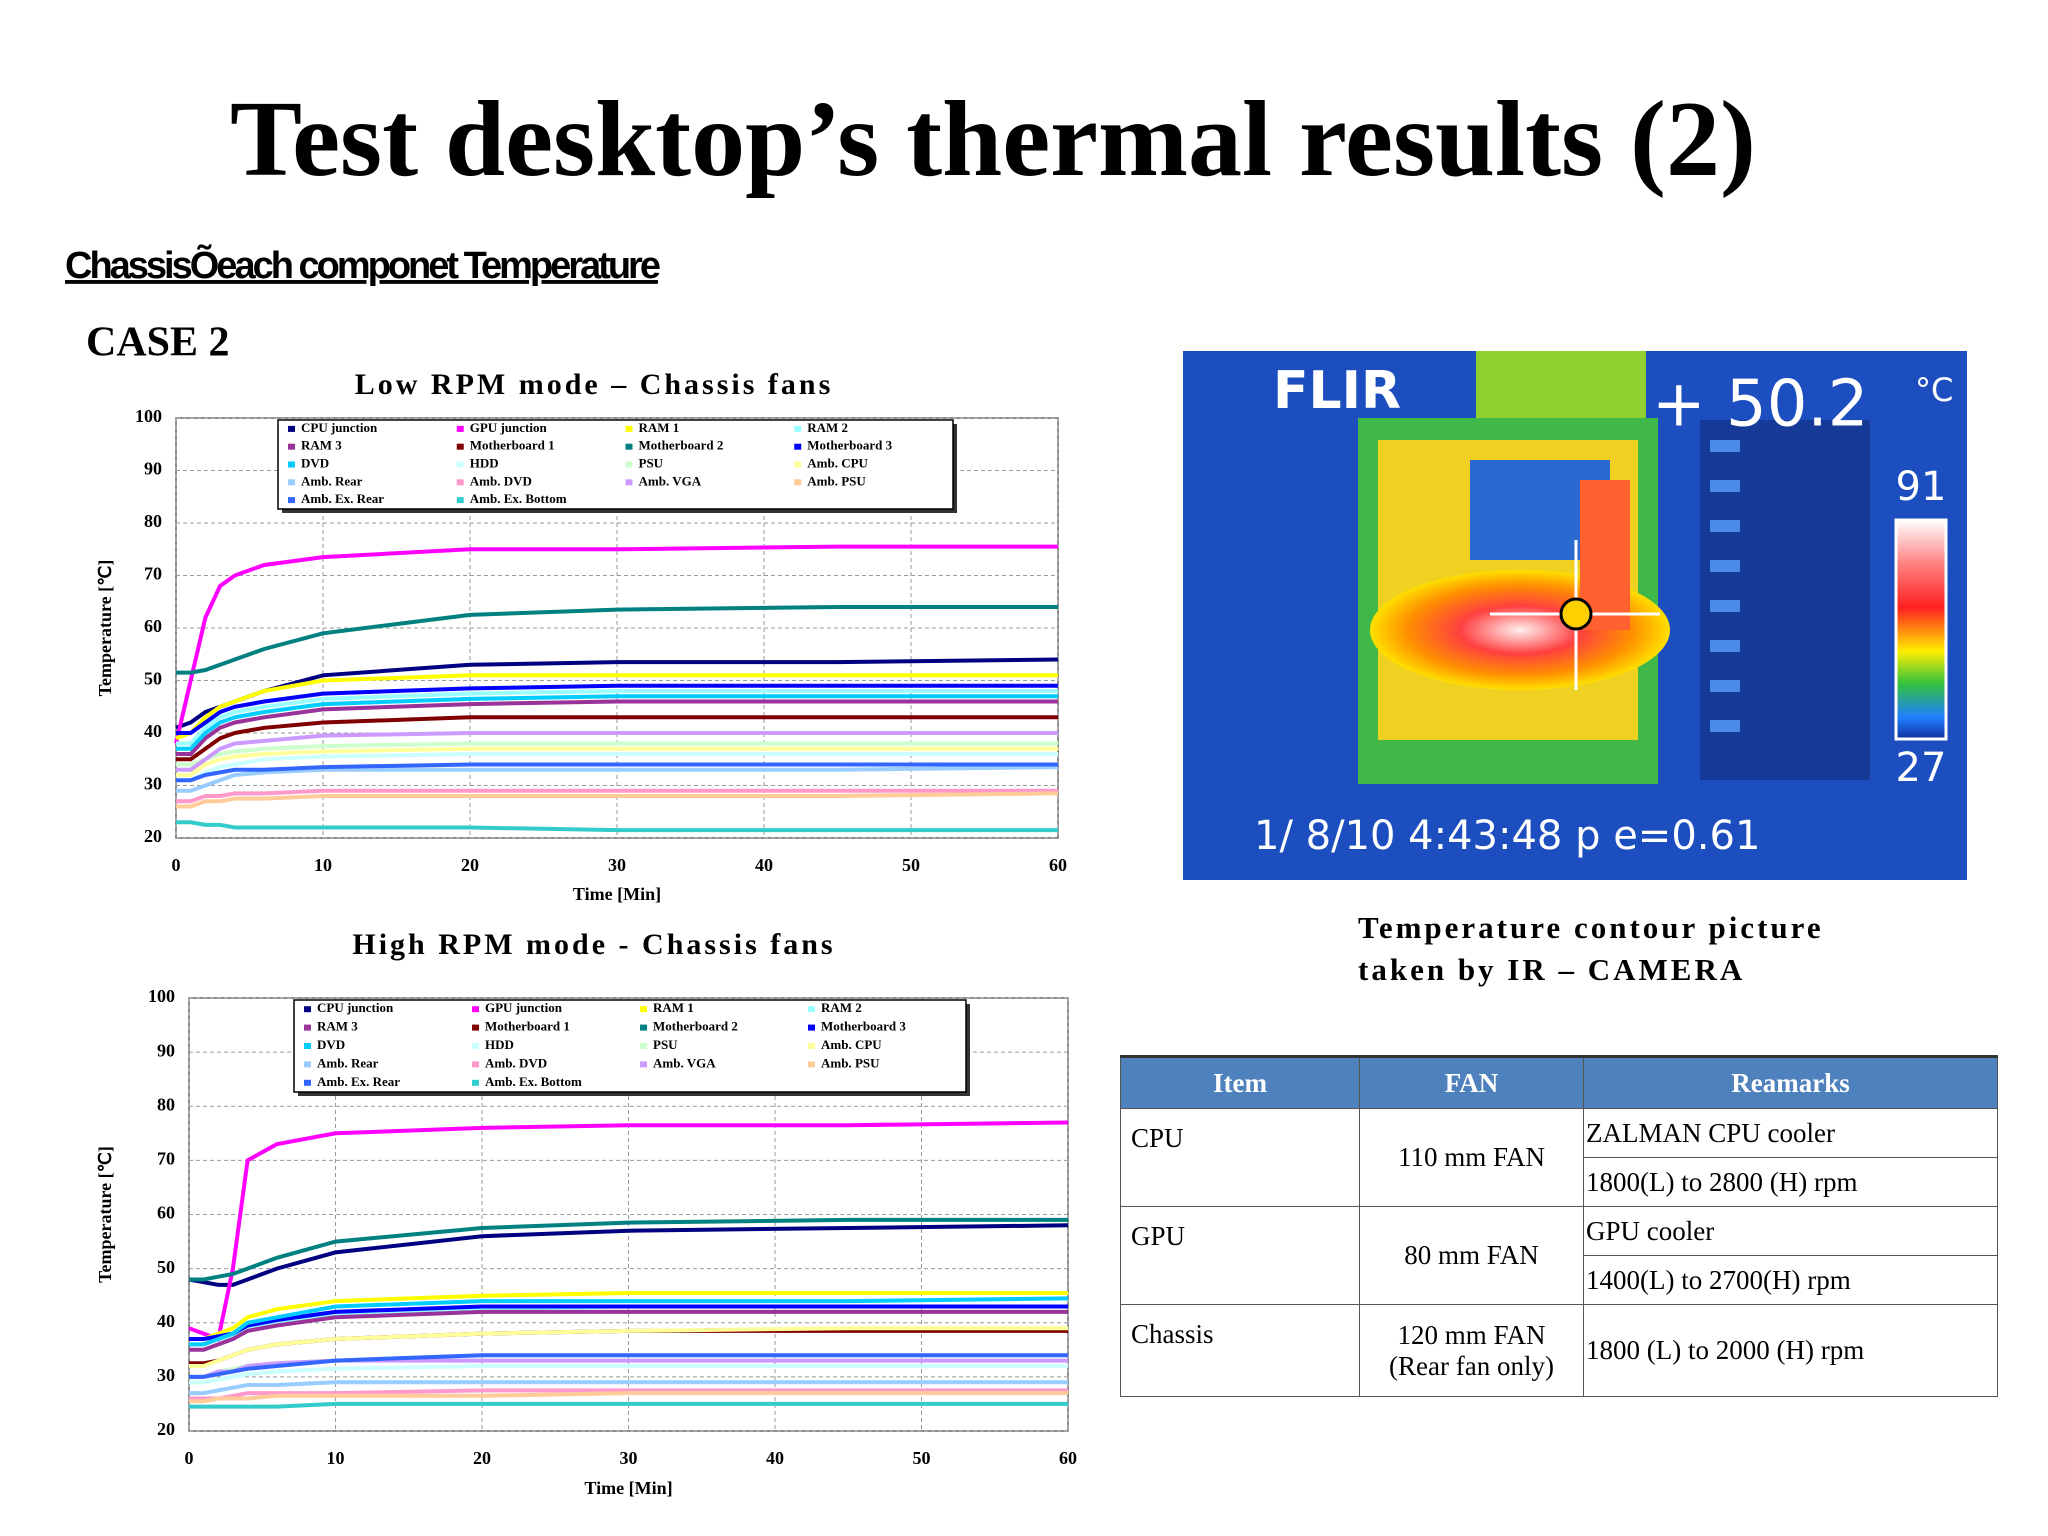 The height and width of the screenshot is (1536, 2048). Describe the element at coordinates (836, 480) in the screenshot. I see `legend-label: Amb. PSU` at that location.